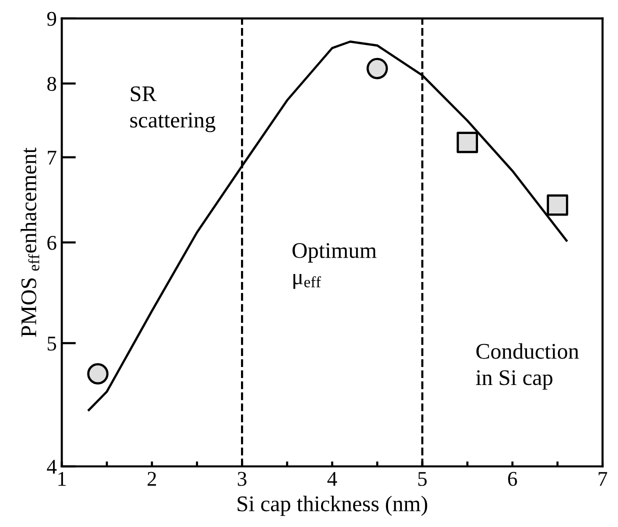 This screenshot has width=618, height=527. Describe the element at coordinates (334, 266) in the screenshot. I see `annotation: Optimum μ$_{eff}$` at that location.